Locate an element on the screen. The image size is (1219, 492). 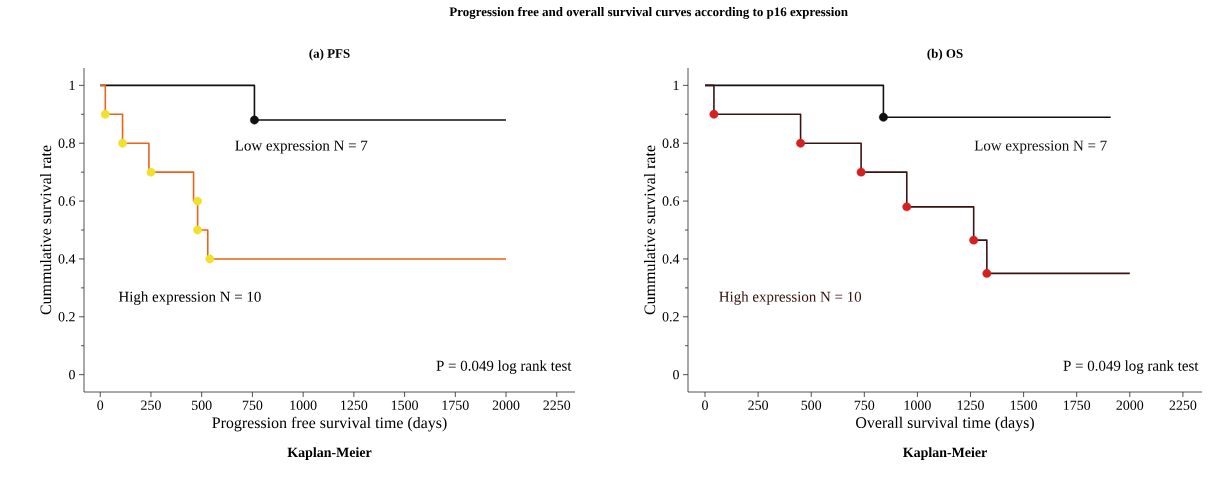
text: Progression free and overall survival curves according to p16 expression is located at coordinates (648, 12).